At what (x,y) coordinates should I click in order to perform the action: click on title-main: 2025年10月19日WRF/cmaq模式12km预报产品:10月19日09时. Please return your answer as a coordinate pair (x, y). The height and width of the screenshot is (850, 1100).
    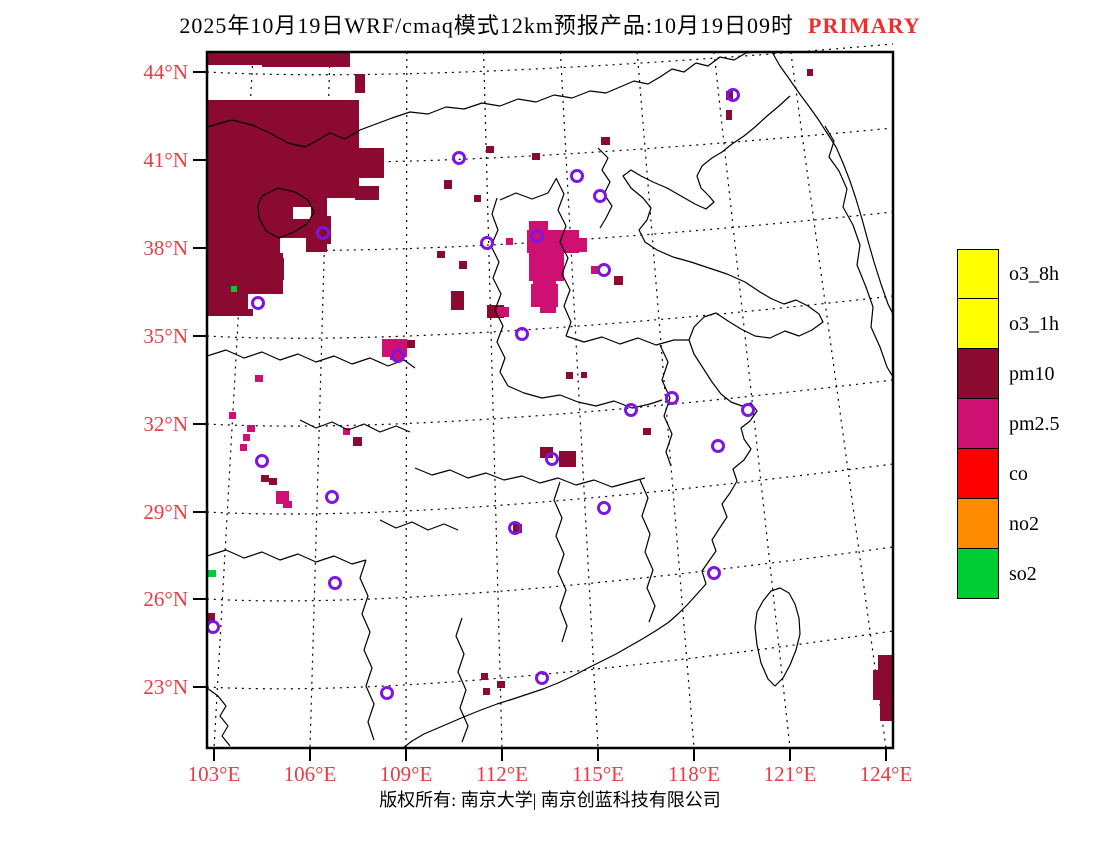
    Looking at the image, I should click on (487, 25).